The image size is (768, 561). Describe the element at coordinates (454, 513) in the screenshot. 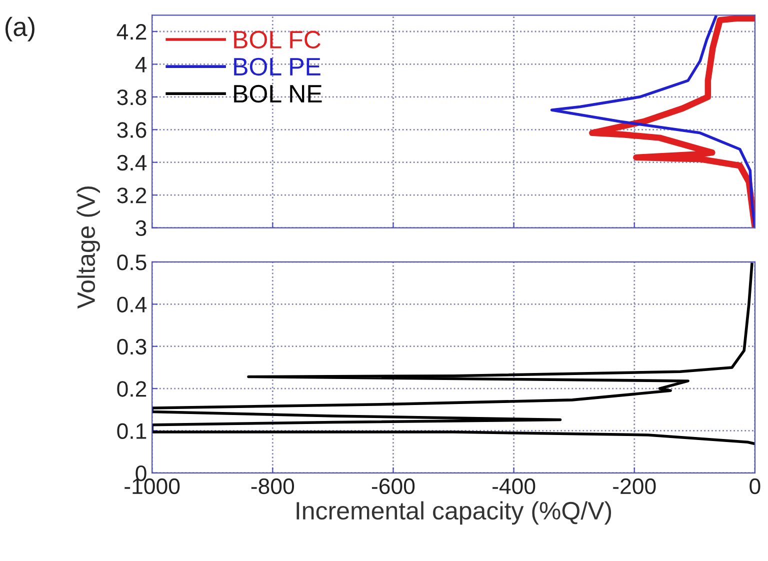

I see `x-axis-title: Incremental capacity (%Q/V)` at that location.